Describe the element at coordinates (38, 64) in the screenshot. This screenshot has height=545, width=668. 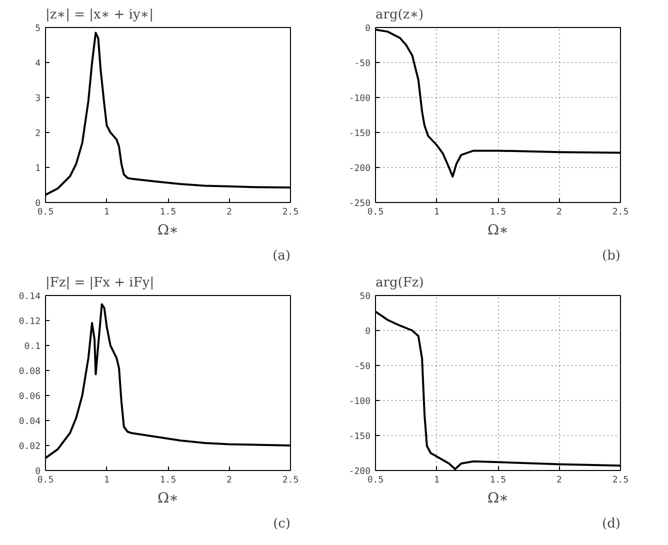
I see `y-tick-label: 4` at that location.